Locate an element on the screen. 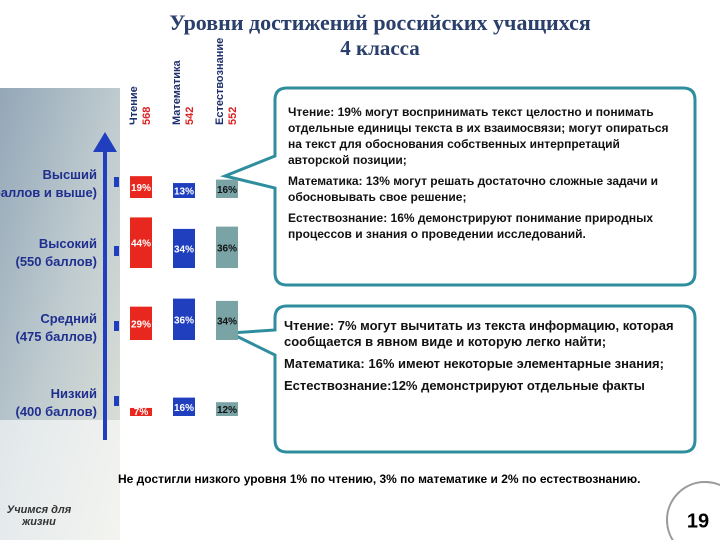  column-score: 542 is located at coordinates (190, 116).